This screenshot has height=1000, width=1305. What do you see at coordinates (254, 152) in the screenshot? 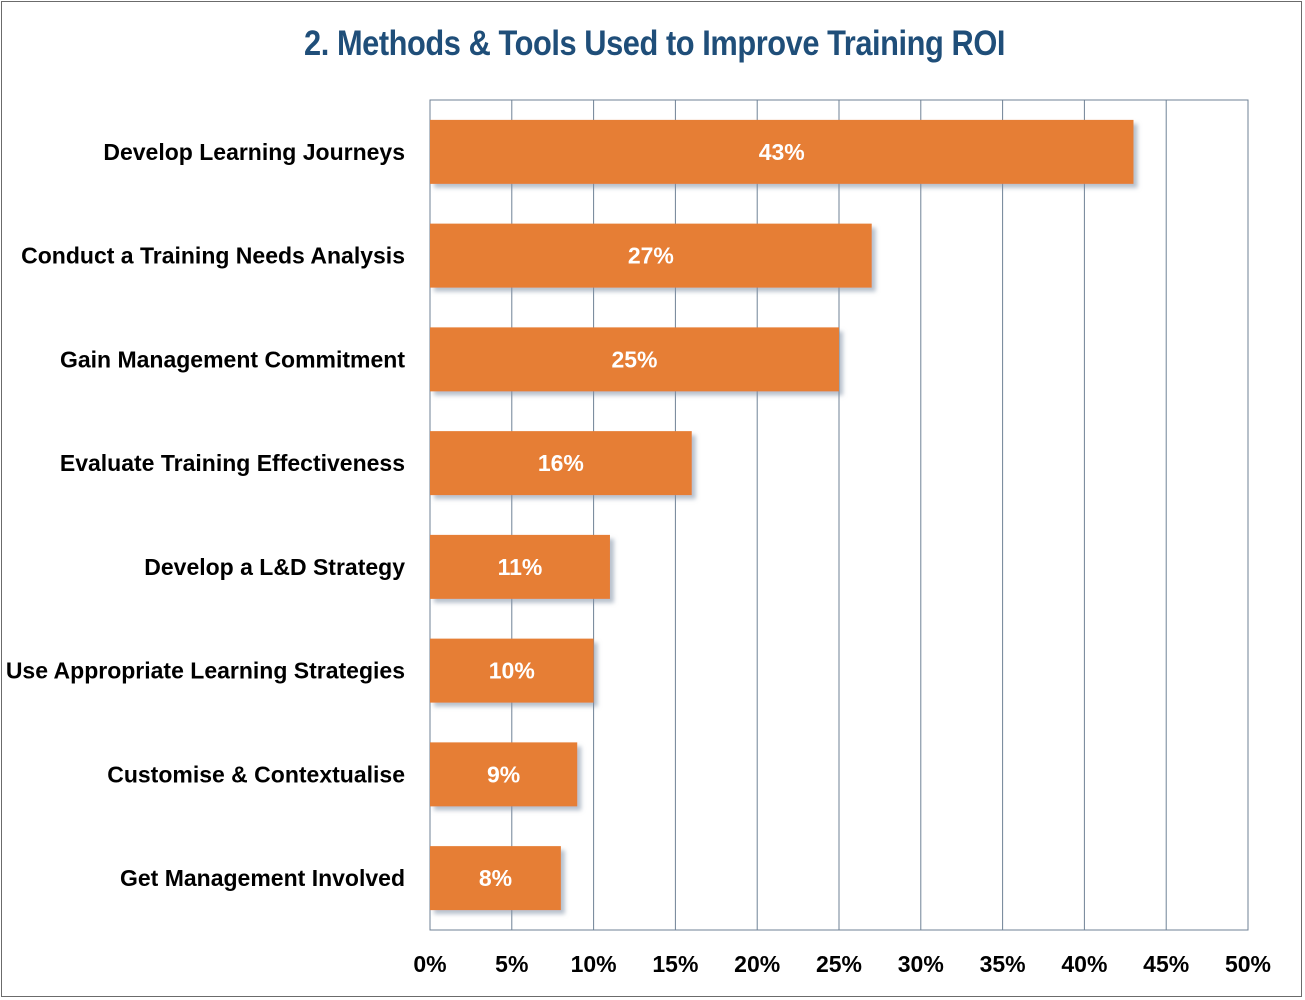
I see `category-label: Develop Learning Journeys` at bounding box center [254, 152].